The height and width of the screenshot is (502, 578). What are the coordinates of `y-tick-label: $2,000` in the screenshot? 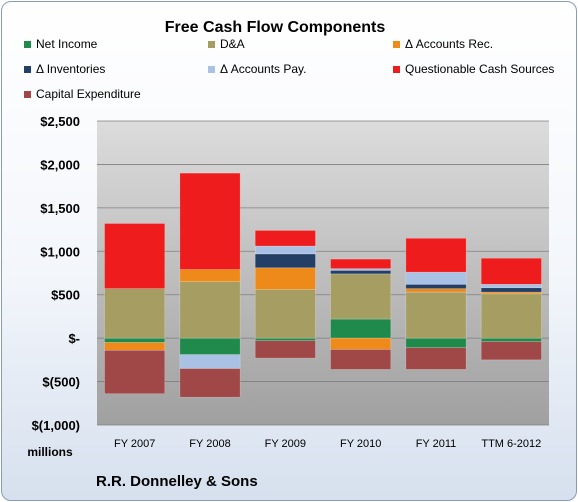 It's located at (60, 164).